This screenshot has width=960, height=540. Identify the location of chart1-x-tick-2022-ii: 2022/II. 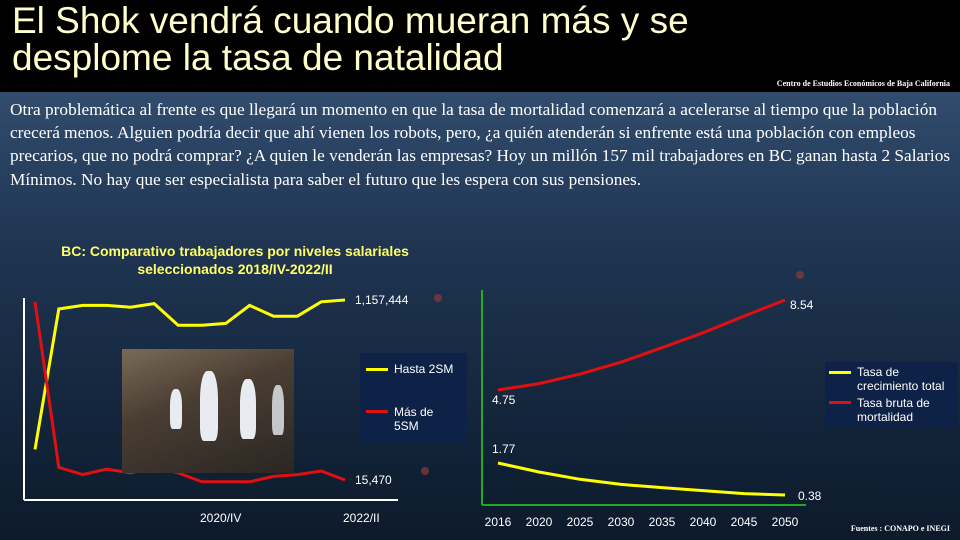
(361, 518).